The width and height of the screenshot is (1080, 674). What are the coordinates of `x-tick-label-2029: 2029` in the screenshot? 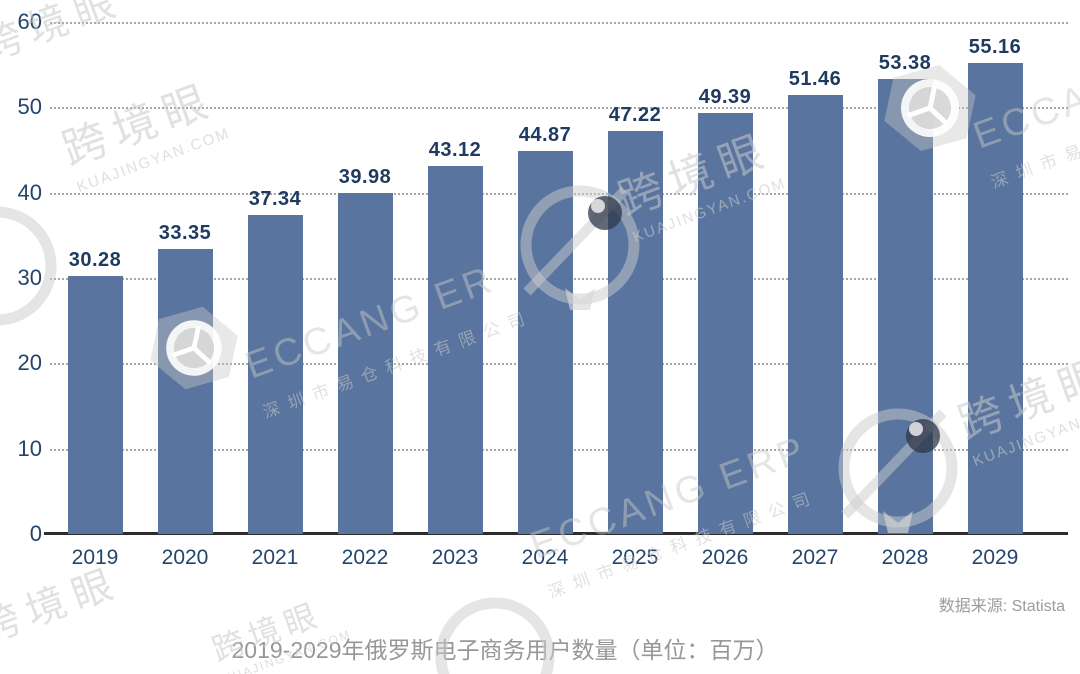 It's located at (995, 557).